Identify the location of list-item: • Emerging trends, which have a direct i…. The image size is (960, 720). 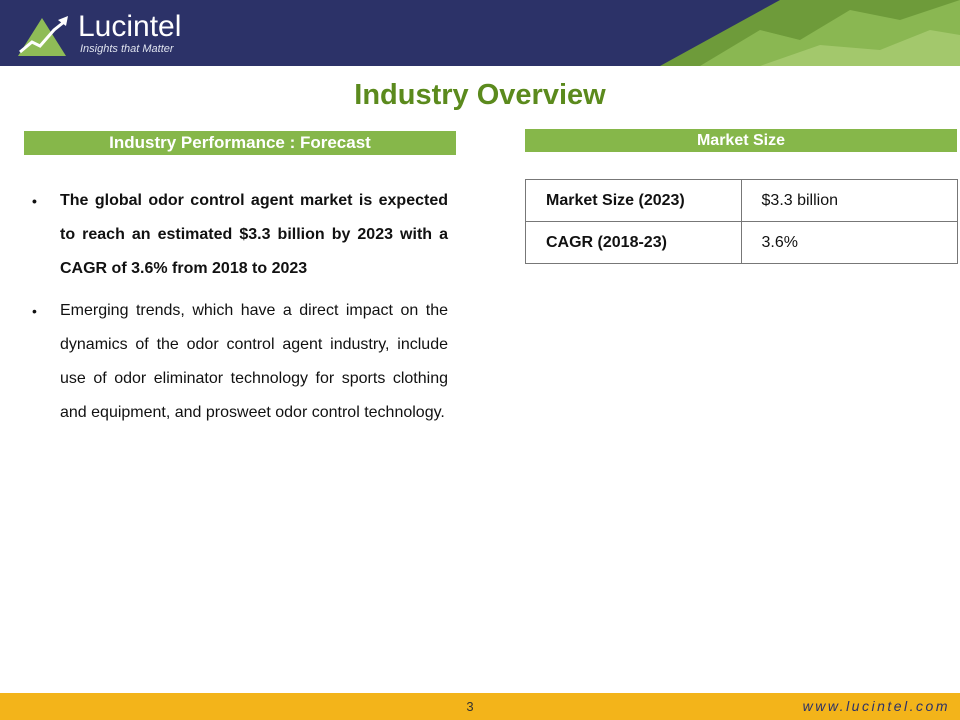
(238, 362).